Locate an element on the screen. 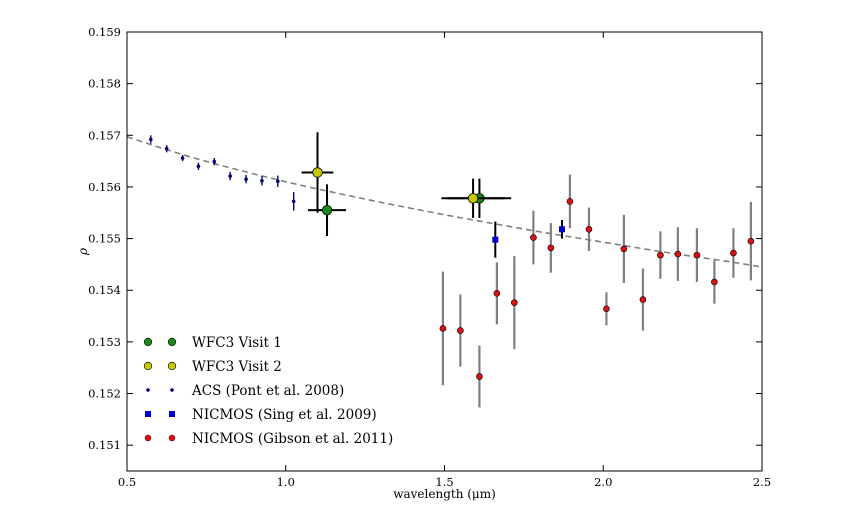 The height and width of the screenshot is (520, 845). y-axis-label: ρ is located at coordinates (83, 252).